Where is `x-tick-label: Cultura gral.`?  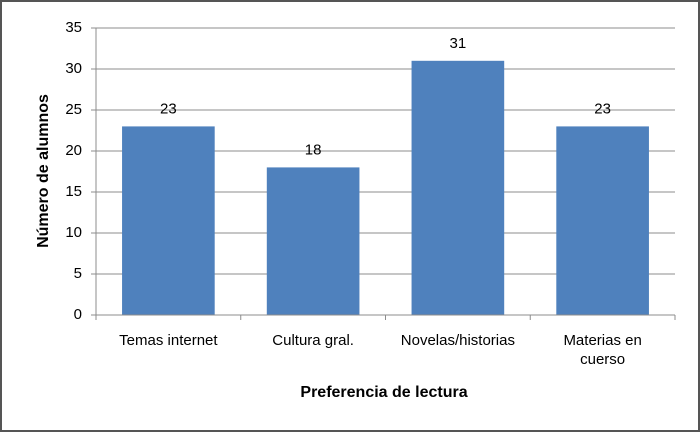
x-tick-label: Cultura gral. is located at coordinates (313, 340).